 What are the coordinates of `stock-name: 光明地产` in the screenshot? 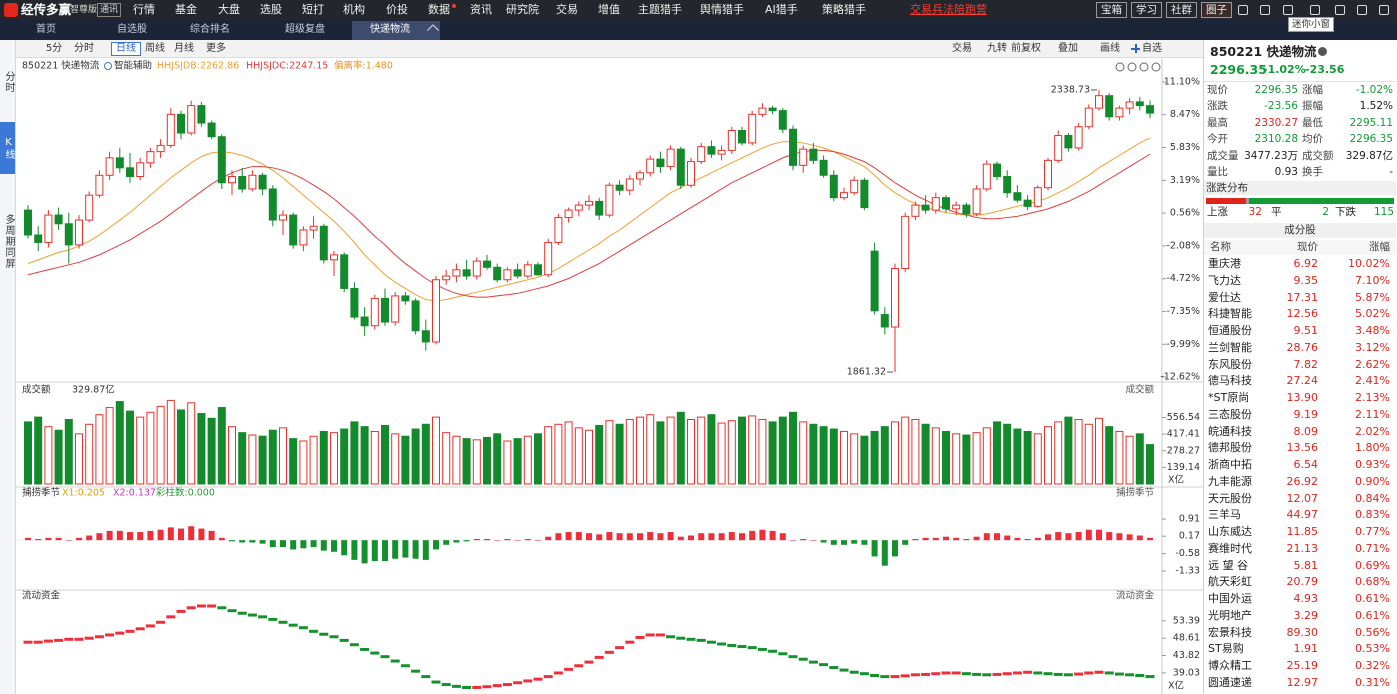 It's located at (1230, 615).